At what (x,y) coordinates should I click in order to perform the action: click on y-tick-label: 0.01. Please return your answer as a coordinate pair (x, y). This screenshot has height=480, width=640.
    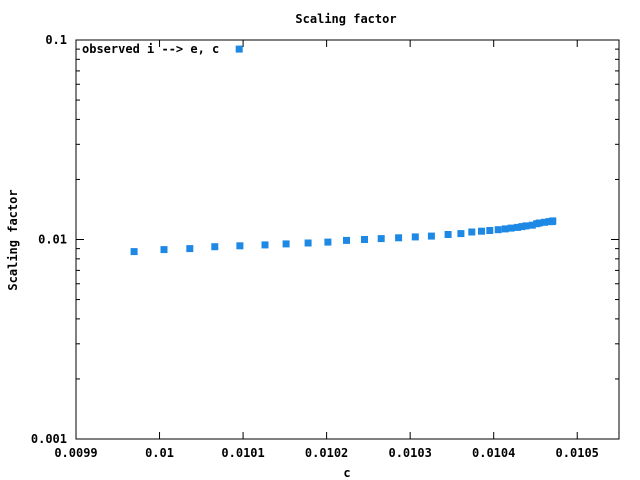
    Looking at the image, I should click on (52, 240).